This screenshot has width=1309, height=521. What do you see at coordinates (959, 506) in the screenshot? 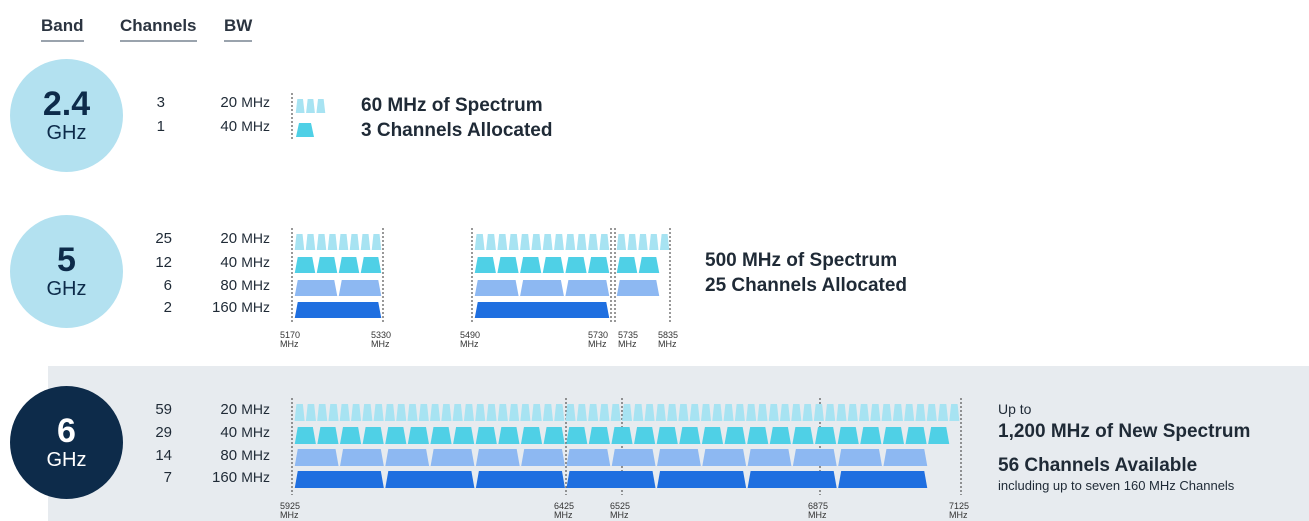
I see `freq-tick-label: 7125` at bounding box center [959, 506].